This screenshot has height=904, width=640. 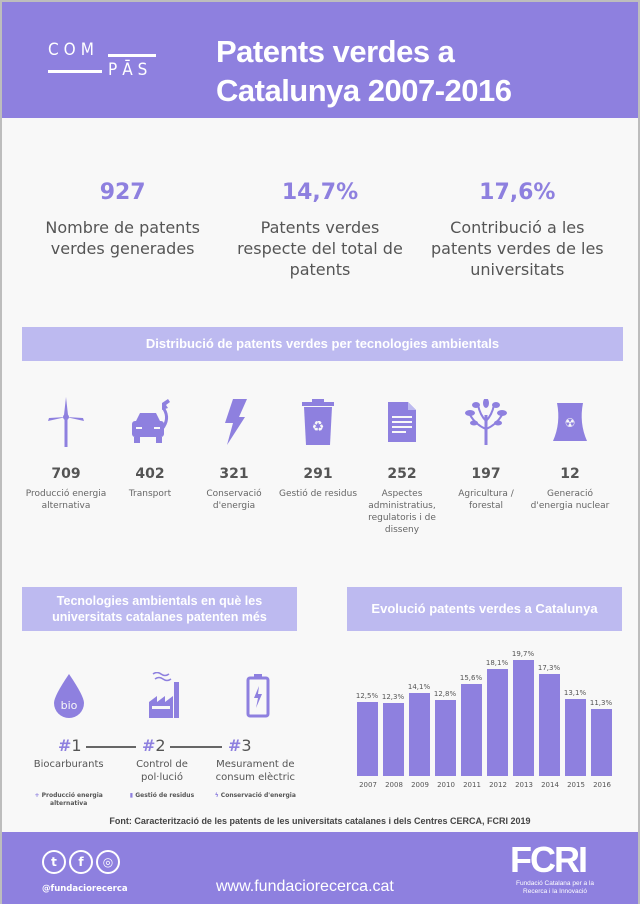 What do you see at coordinates (234, 464) in the screenshot?
I see `tech-item: 321 Conservació d'energia` at bounding box center [234, 464].